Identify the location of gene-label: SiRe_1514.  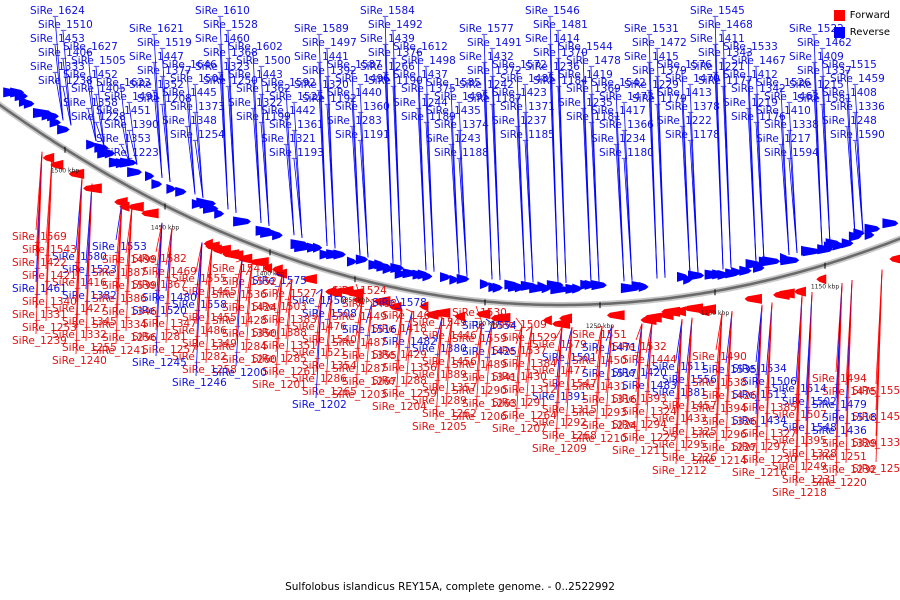
(799, 389).